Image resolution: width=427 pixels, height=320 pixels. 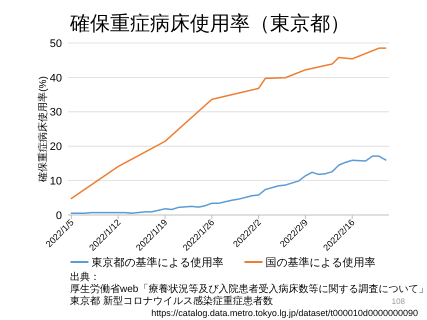 What do you see at coordinates (56, 78) in the screenshot?
I see `y-tick-label: 40` at bounding box center [56, 78].